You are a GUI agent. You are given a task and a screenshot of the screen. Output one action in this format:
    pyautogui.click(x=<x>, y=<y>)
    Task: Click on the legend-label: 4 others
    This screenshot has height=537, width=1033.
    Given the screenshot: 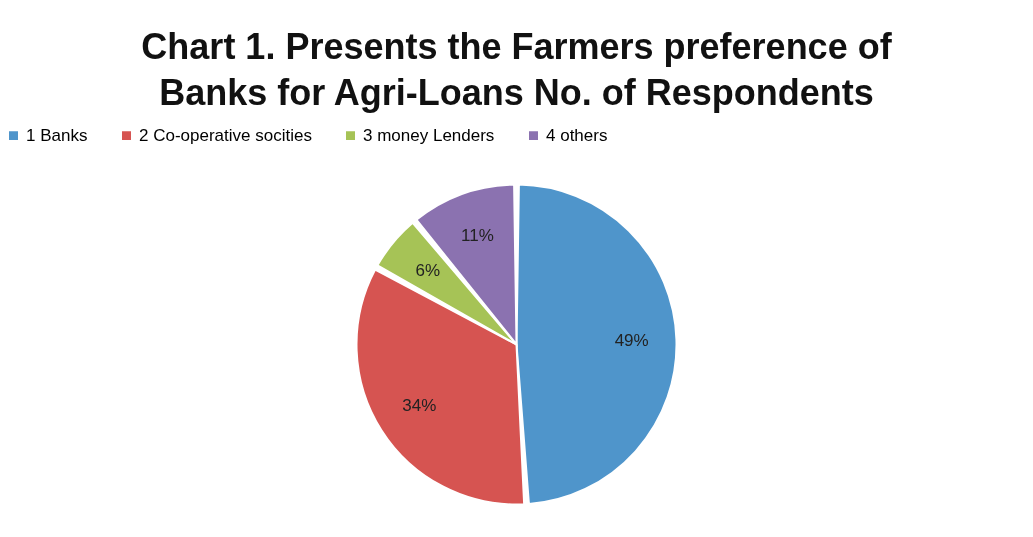 What is the action you would take?
    pyautogui.click(x=577, y=135)
    